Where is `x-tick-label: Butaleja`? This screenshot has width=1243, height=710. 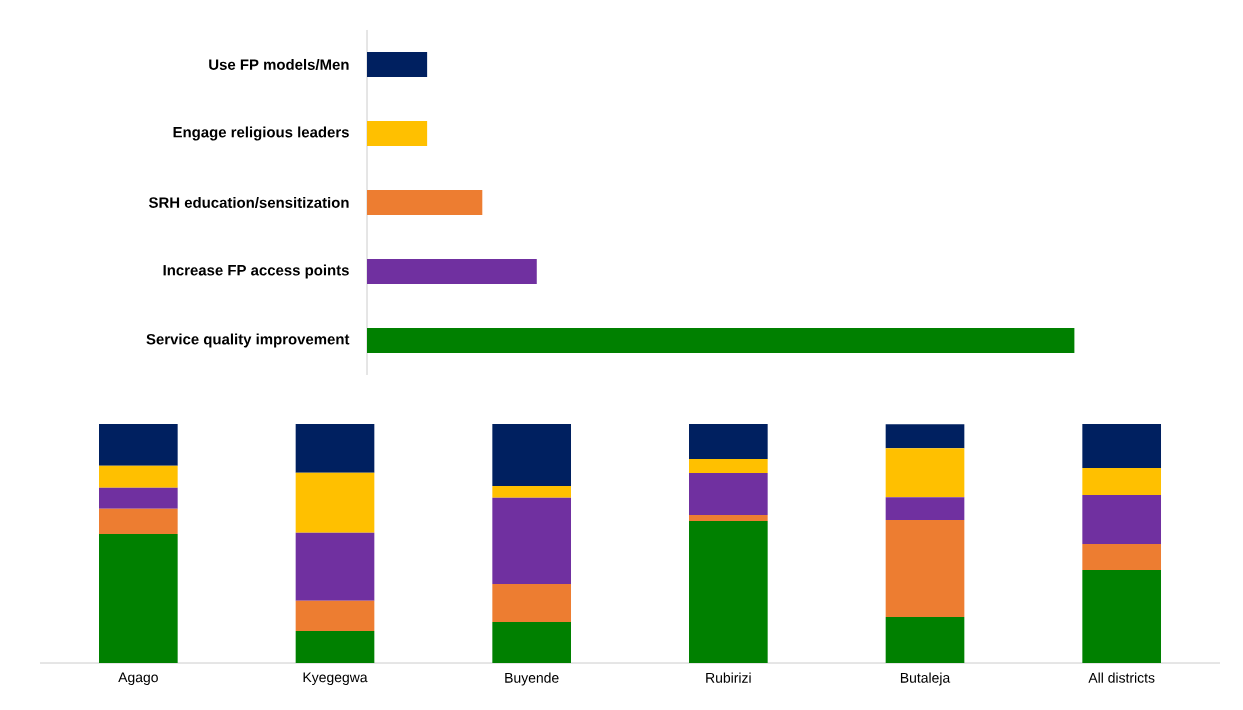 x-tick-label: Butaleja is located at coordinates (925, 679).